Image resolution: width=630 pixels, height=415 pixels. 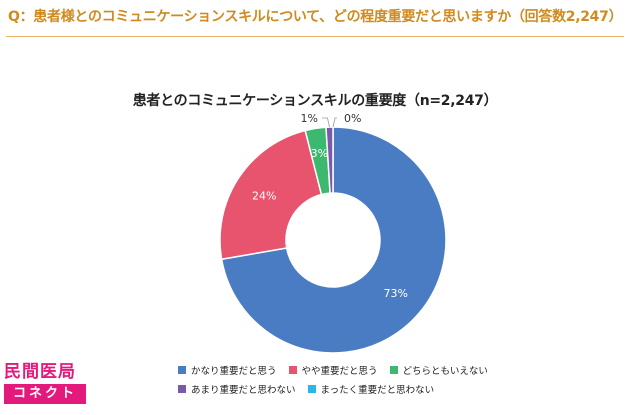 I want to click on legend-row-2: あまり重要だと思わない まったく重要だと思わない, so click(x=388, y=388).